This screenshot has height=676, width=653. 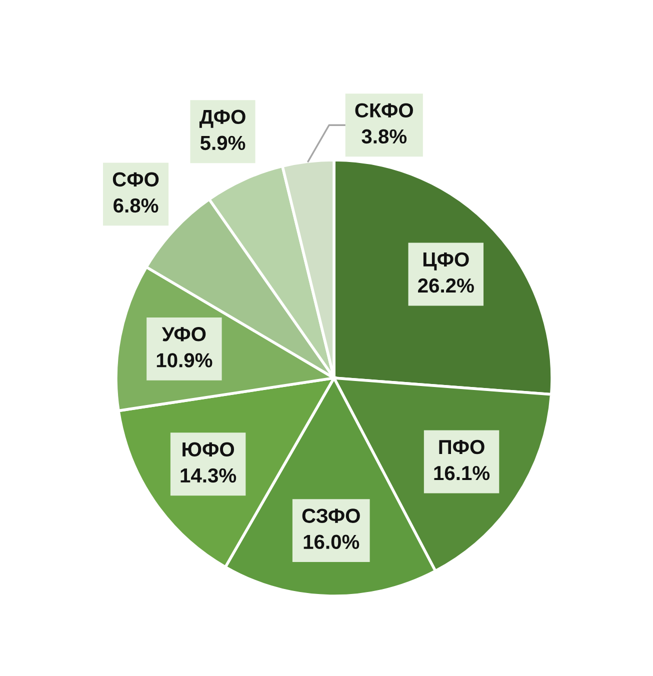 I want to click on slice-label: УФО, so click(x=184, y=334).